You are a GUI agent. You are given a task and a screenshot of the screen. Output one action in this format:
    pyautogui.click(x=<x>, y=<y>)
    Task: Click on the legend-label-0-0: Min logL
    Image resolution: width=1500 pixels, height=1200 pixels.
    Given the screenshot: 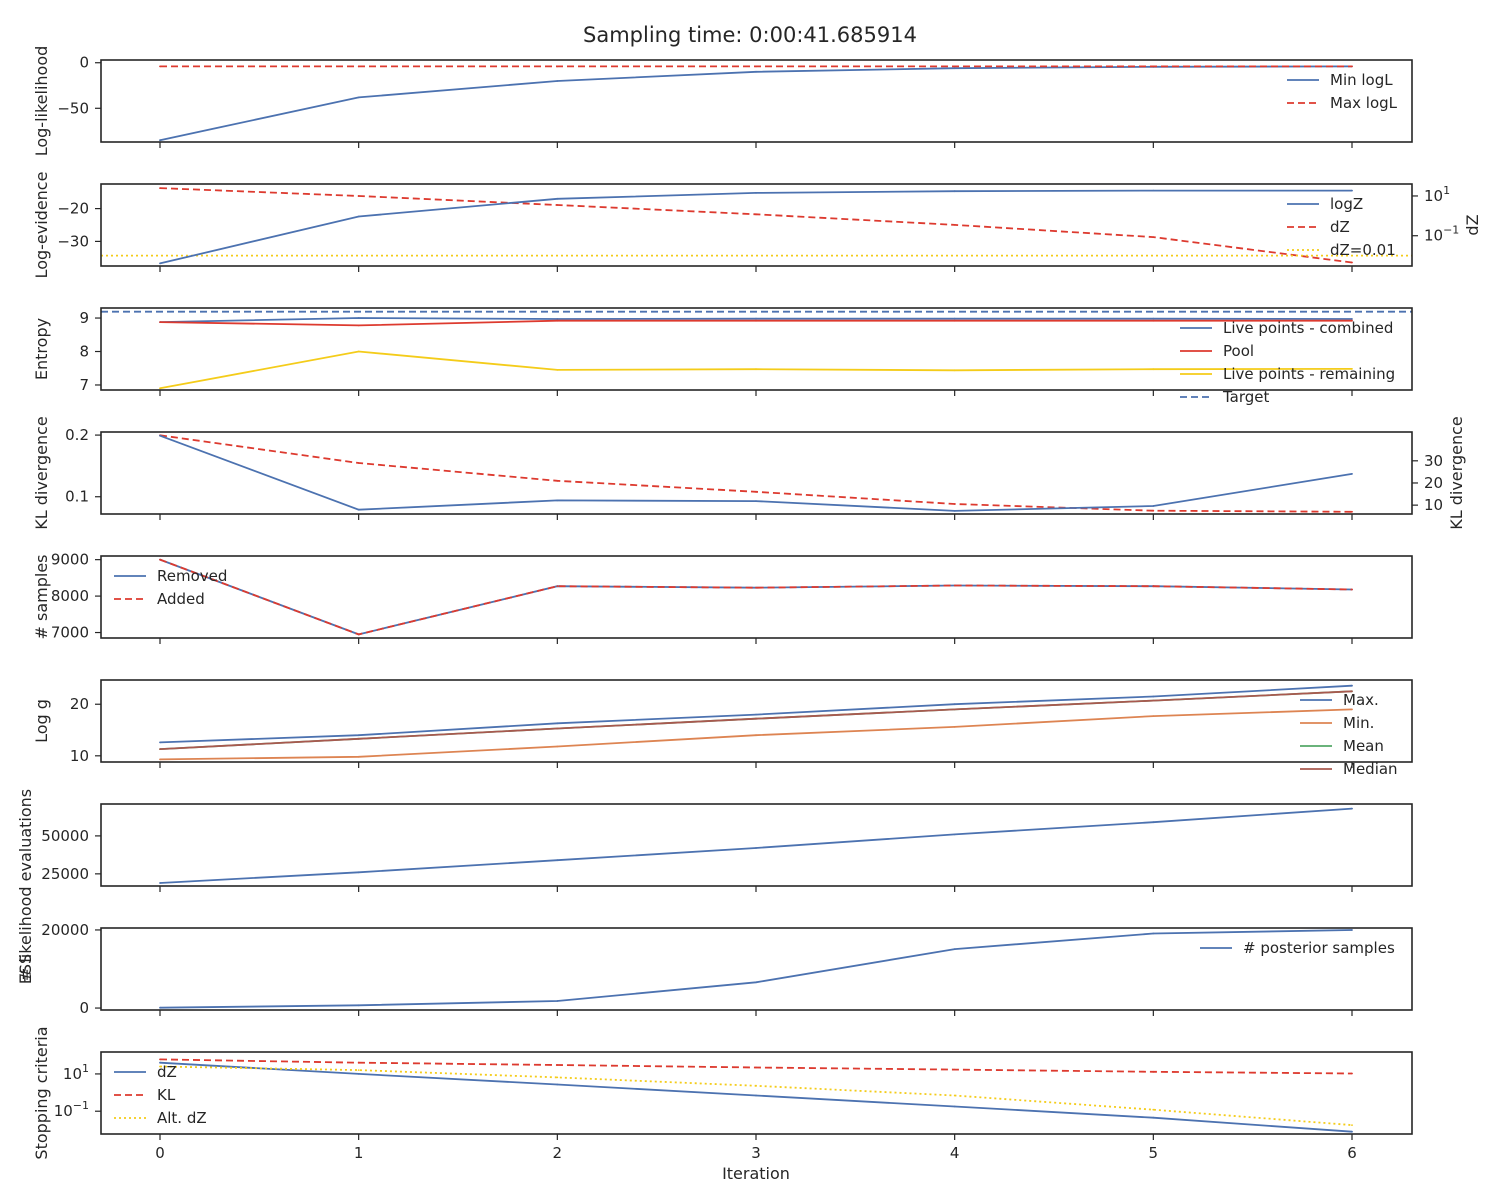 What is the action you would take?
    pyautogui.click(x=1361, y=80)
    